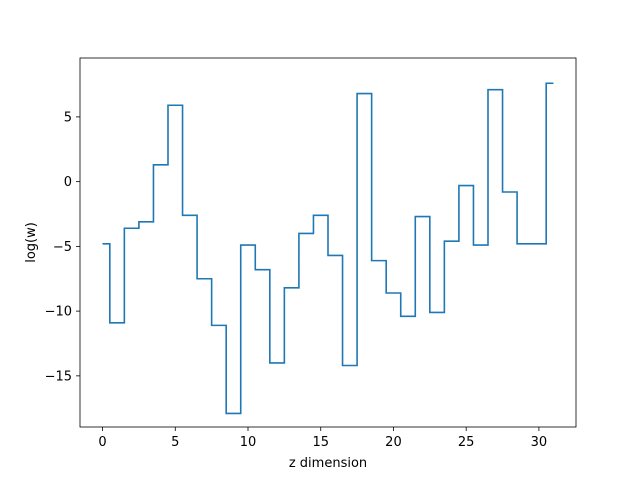 This screenshot has width=640, height=480. I want to click on x-tick-label: 20, so click(393, 442).